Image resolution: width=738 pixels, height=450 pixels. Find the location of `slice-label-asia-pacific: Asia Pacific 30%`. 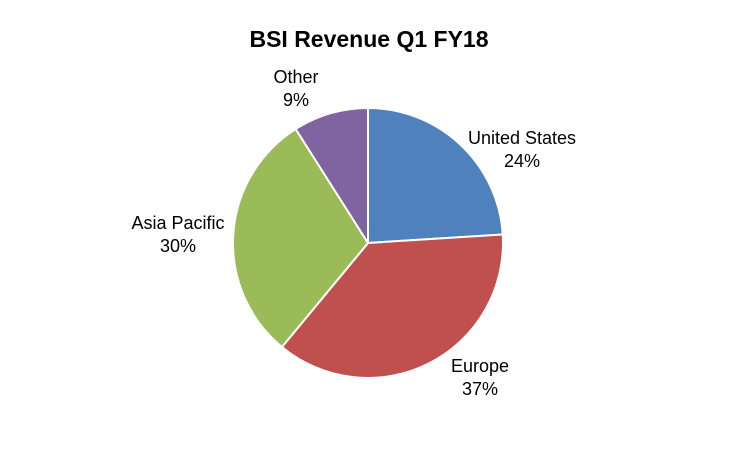

slice-label-asia-pacific: Asia Pacific 30% is located at coordinates (177, 235).